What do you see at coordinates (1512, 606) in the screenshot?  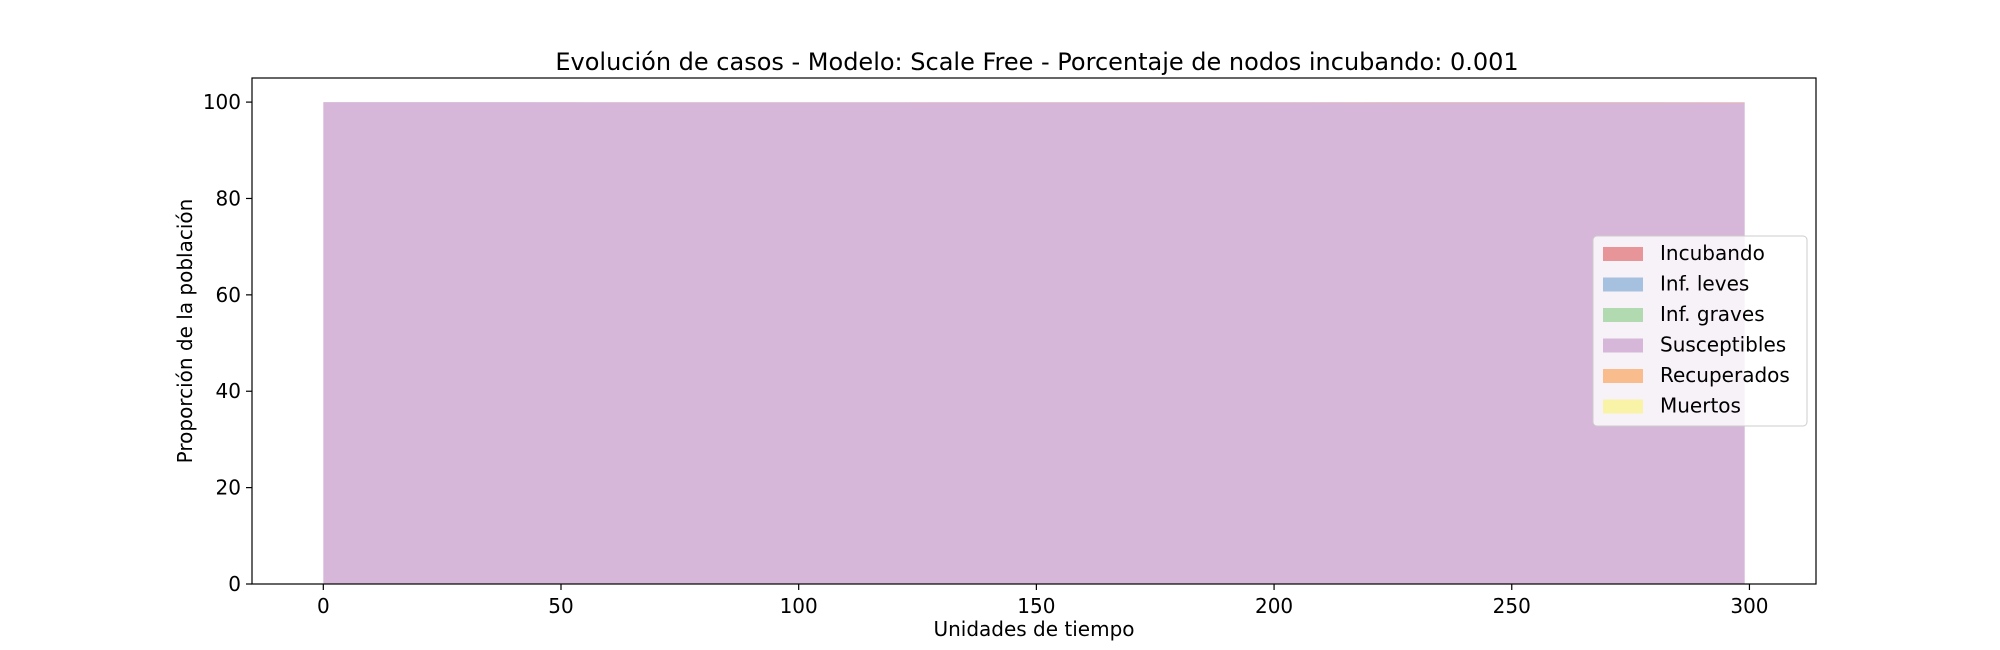 I see `x-tick-label: 250` at bounding box center [1512, 606].